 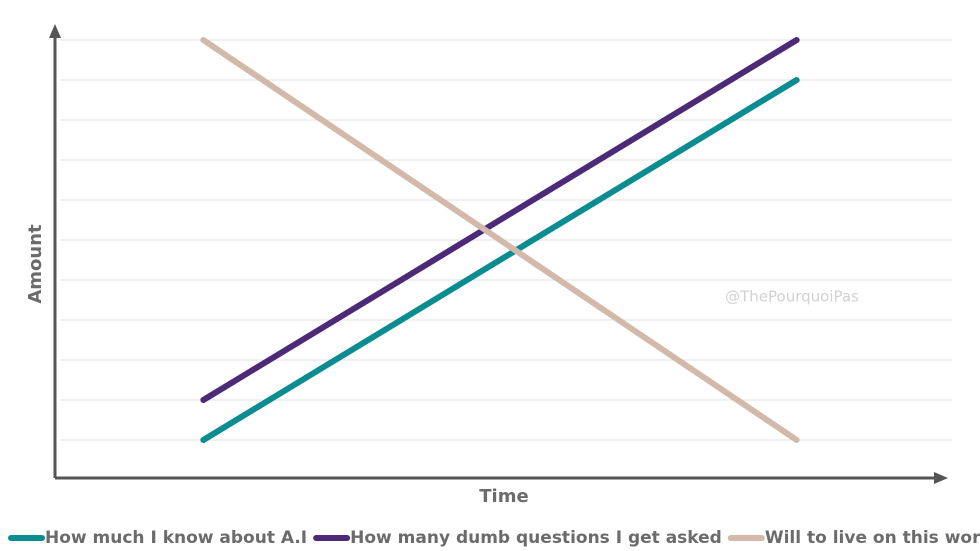 I want to click on legend-label: Will to live on this world, so click(x=872, y=538).